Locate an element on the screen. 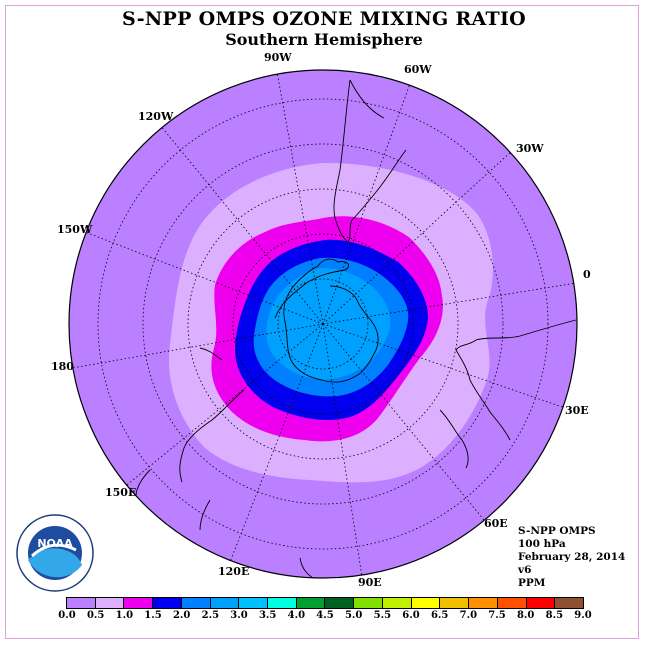 The height and width of the screenshot is (648, 648). colorbar is located at coordinates (325, 603).